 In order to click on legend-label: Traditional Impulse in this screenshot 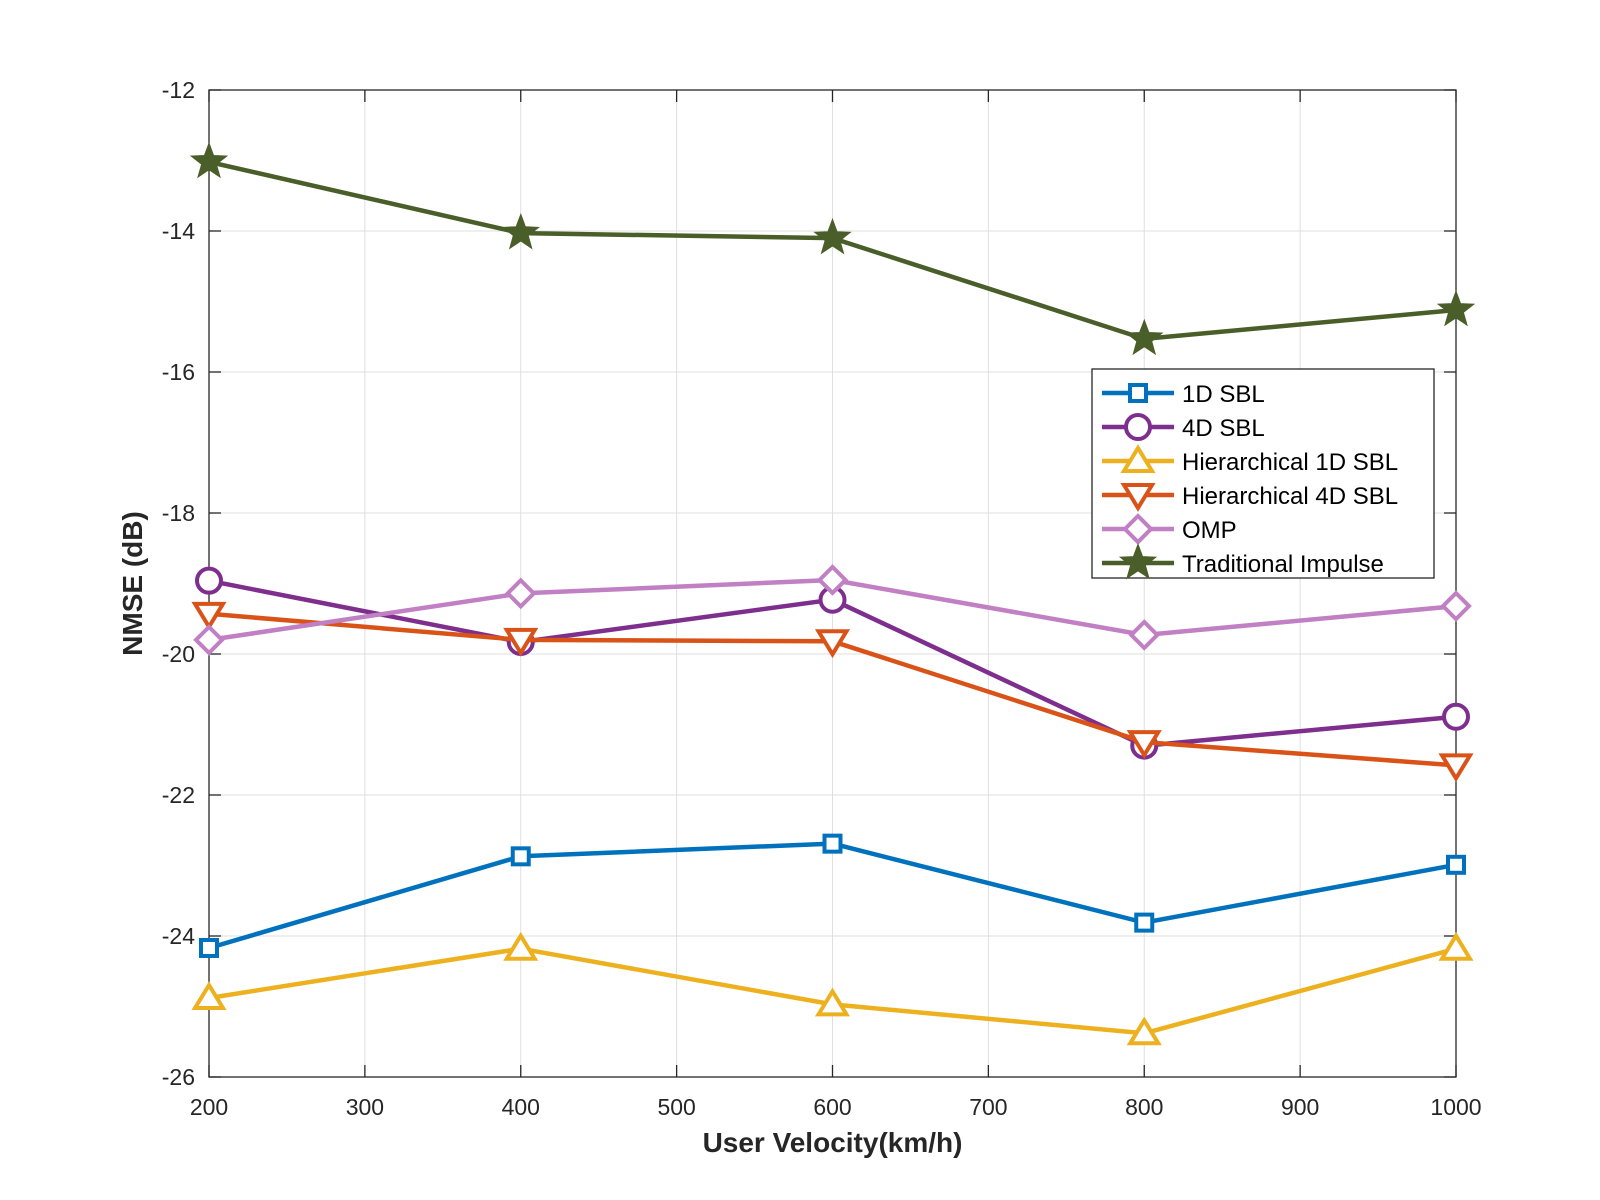, I will do `click(1283, 564)`.